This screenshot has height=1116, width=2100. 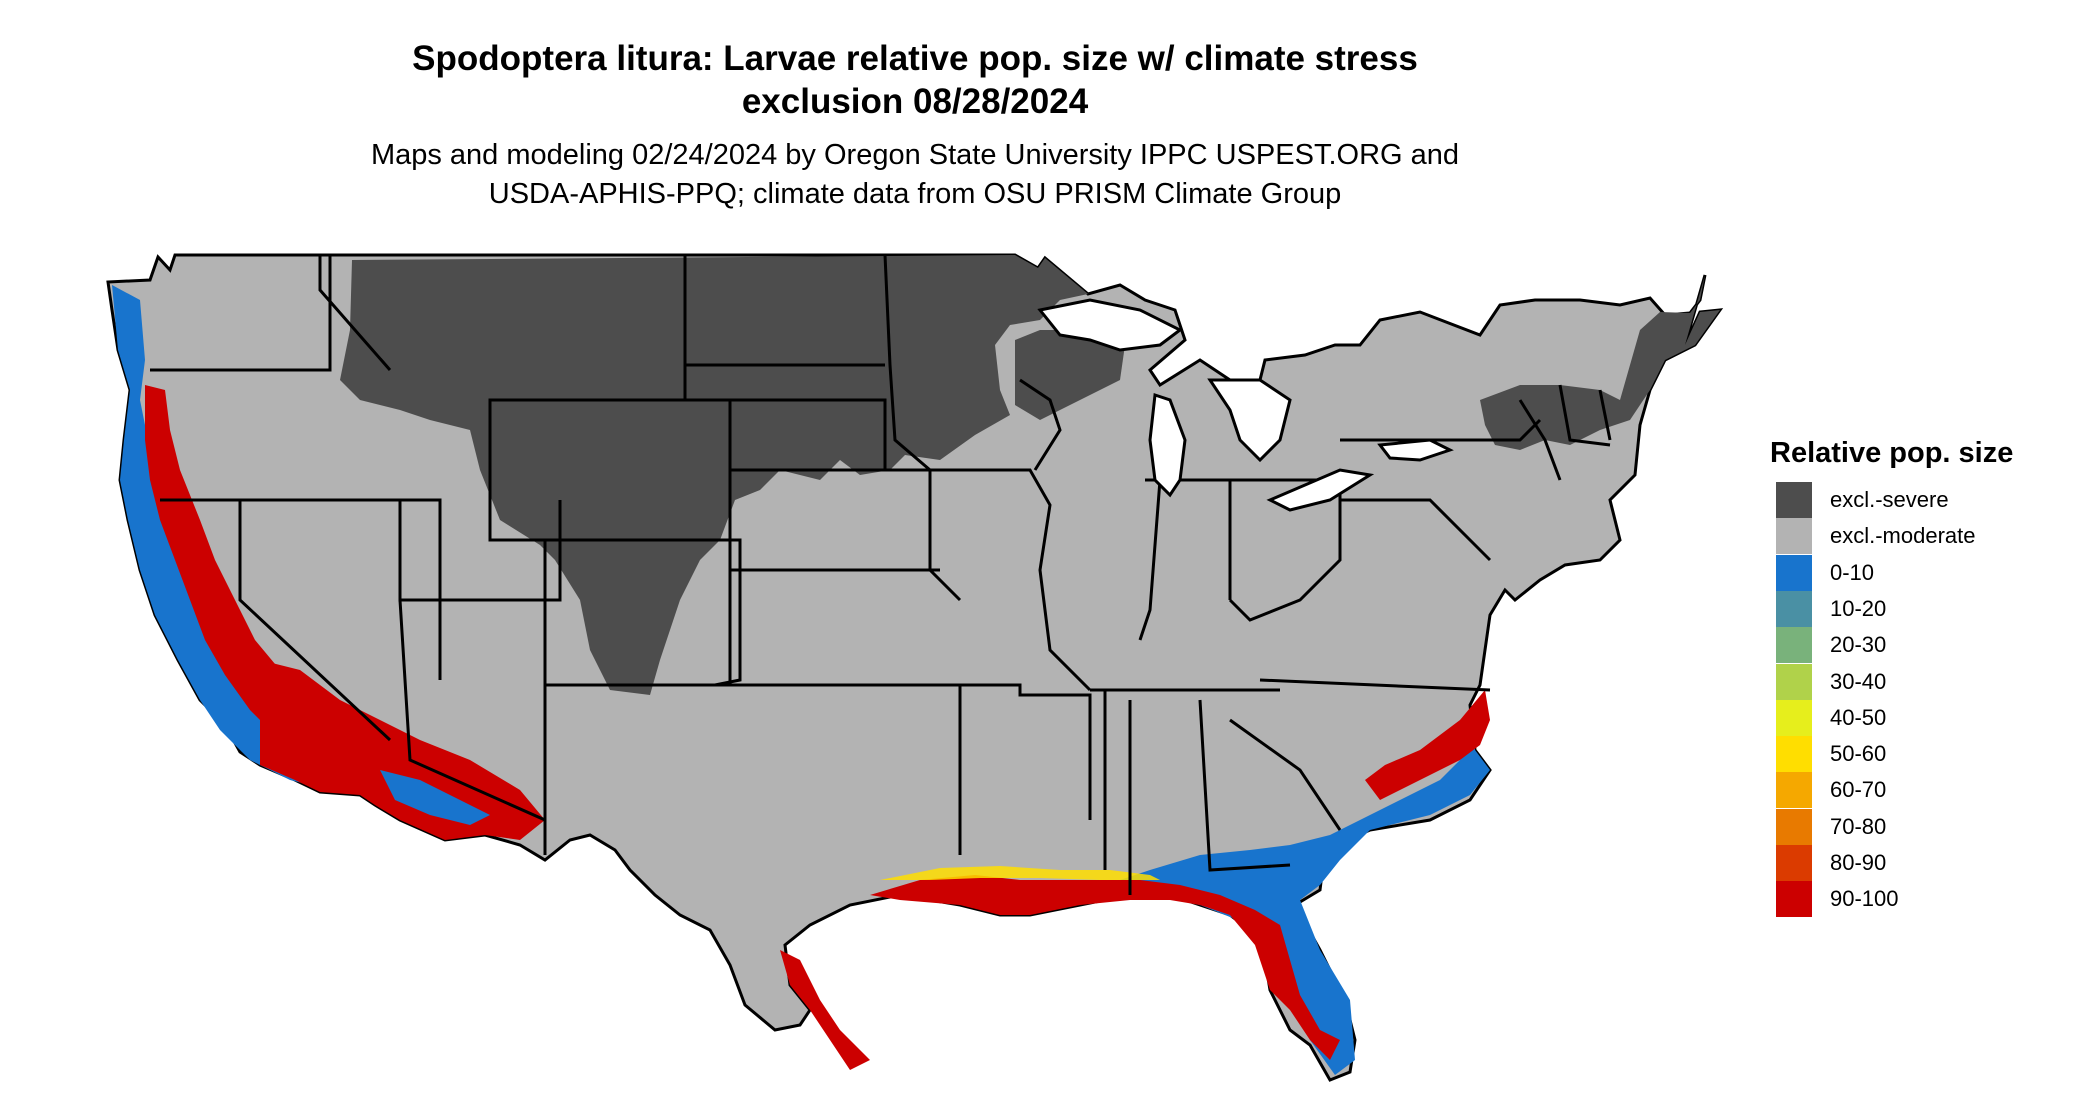 What do you see at coordinates (1858, 645) in the screenshot?
I see `legend-label: 20-30` at bounding box center [1858, 645].